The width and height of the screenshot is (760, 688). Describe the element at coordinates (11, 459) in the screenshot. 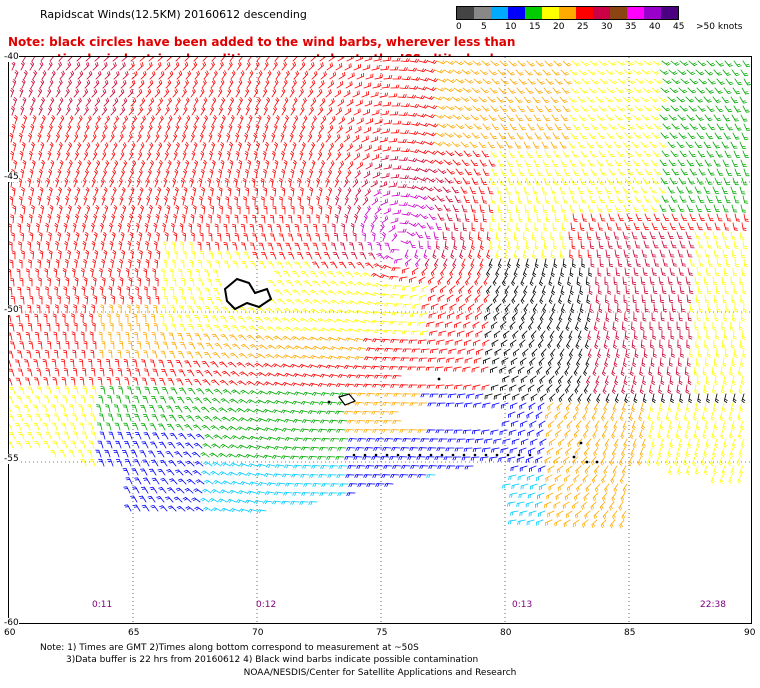

I see `lat-label: -55` at that location.